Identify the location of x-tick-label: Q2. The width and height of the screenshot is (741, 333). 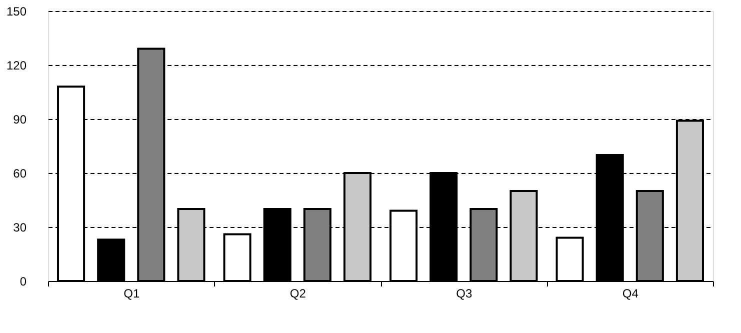
(298, 293).